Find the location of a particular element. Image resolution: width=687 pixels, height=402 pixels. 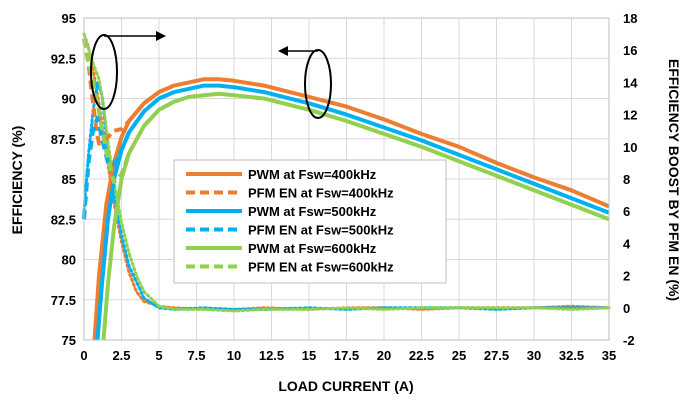

y2-tick-label: 4 is located at coordinates (627, 243).